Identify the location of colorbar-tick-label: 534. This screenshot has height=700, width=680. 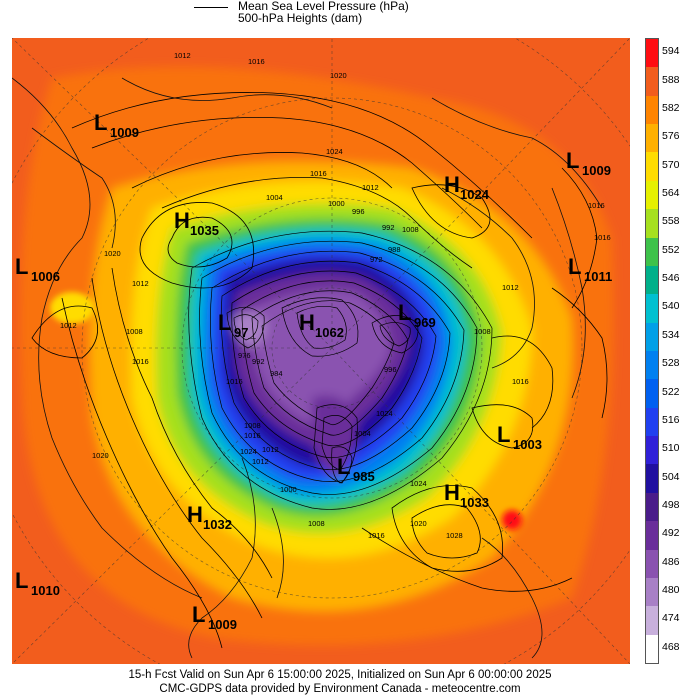
(671, 334).